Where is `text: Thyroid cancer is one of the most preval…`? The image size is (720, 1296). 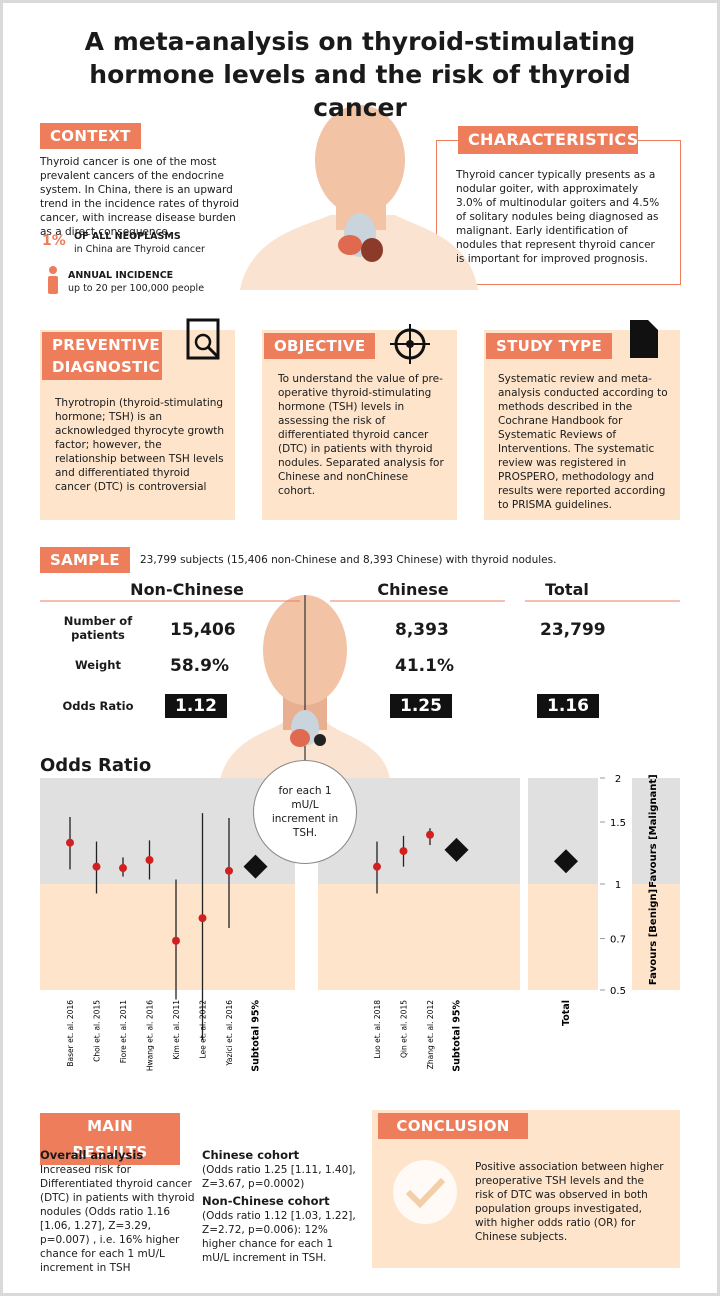
text: Thyroid cancer is one of the most preval… is located at coordinates (140, 197).